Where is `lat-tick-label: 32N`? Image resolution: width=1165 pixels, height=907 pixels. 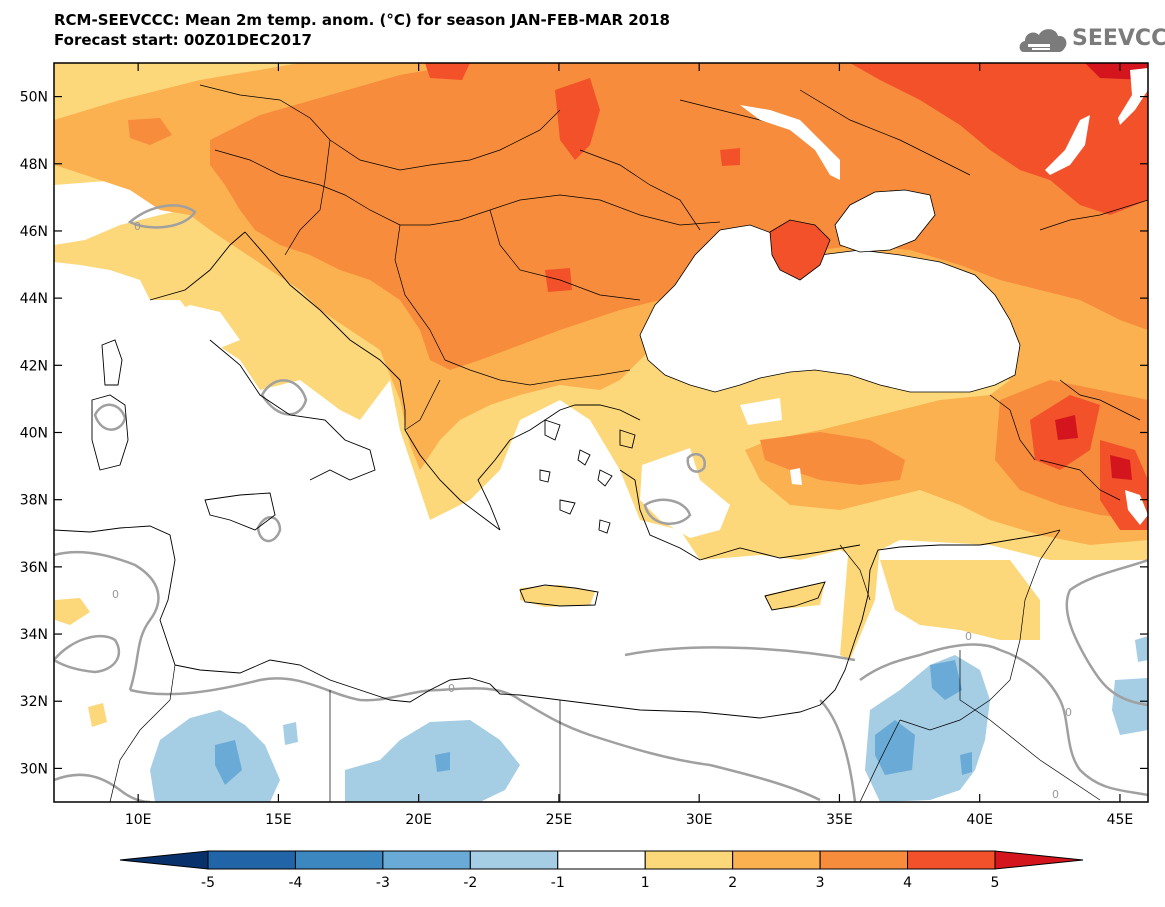 lat-tick-label: 32N is located at coordinates (34, 702).